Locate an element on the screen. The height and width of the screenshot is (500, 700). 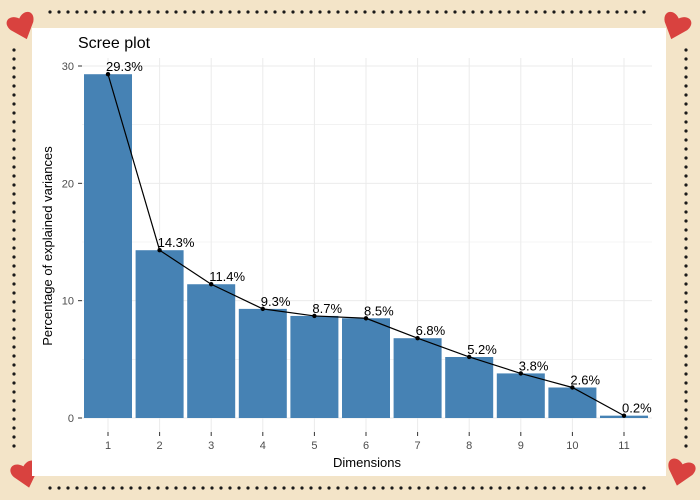
data-label: 29.3% is located at coordinates (124, 66).